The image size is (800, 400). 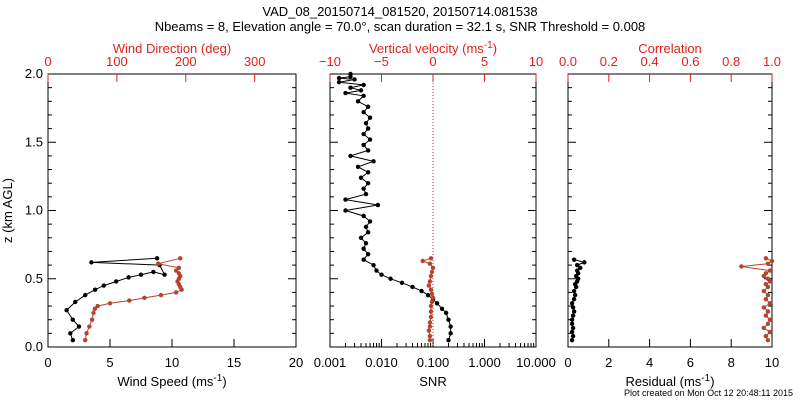 What do you see at coordinates (731, 362) in the screenshot?
I see `x-tick-label: 8` at bounding box center [731, 362].